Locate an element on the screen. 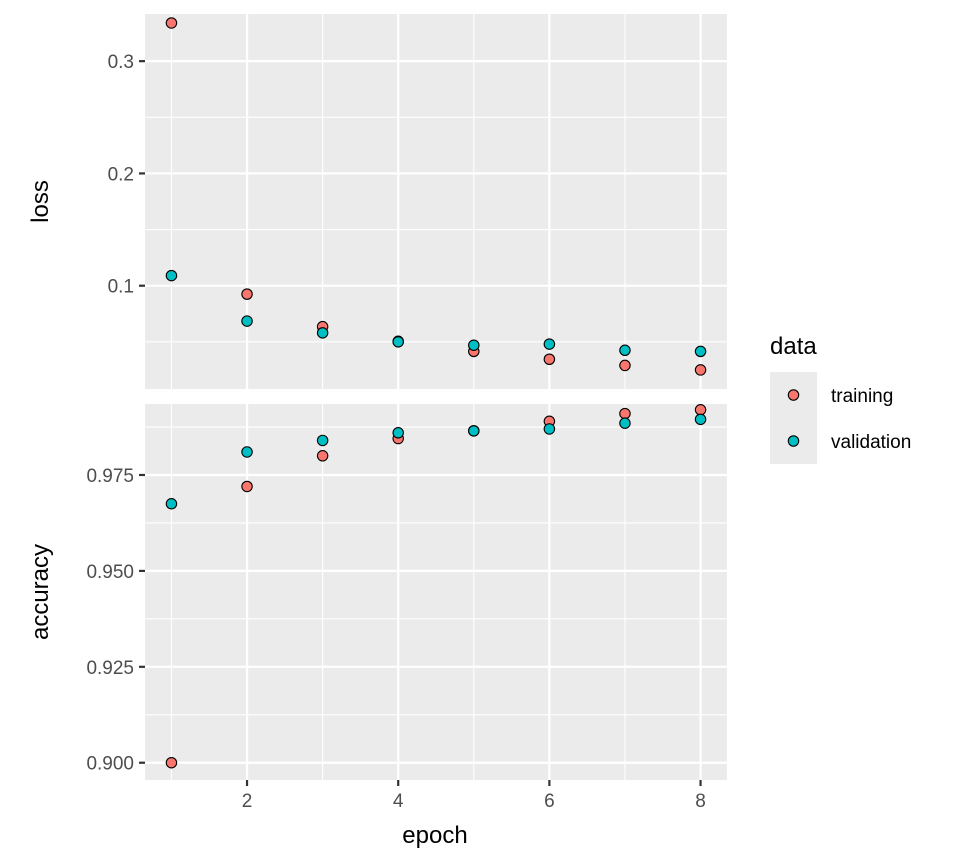 The width and height of the screenshot is (960, 864). x-axis-title: epoch is located at coordinates (434, 835).